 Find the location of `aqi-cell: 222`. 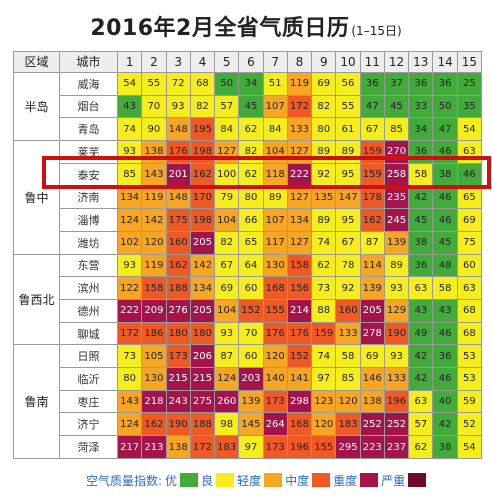

aqi-cell: 222 is located at coordinates (299, 174).